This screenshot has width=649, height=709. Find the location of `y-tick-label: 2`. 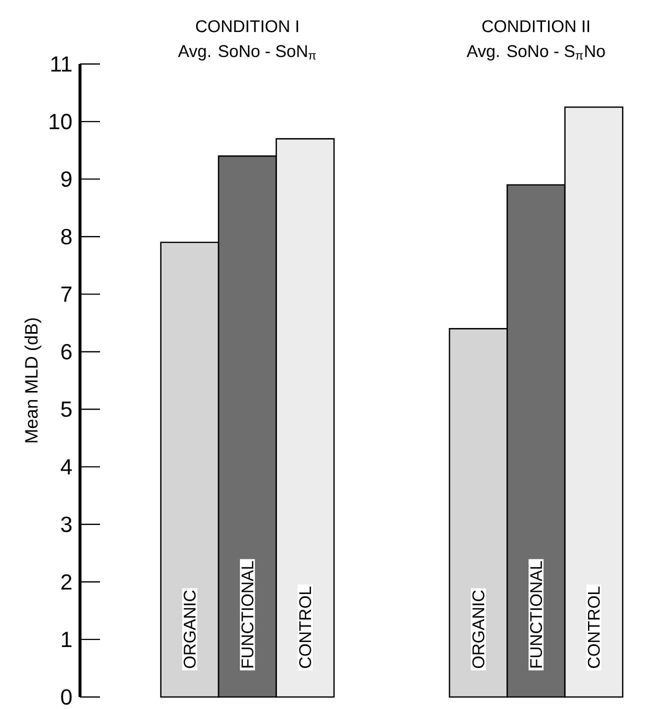

y-tick-label: 2 is located at coordinates (66, 582).